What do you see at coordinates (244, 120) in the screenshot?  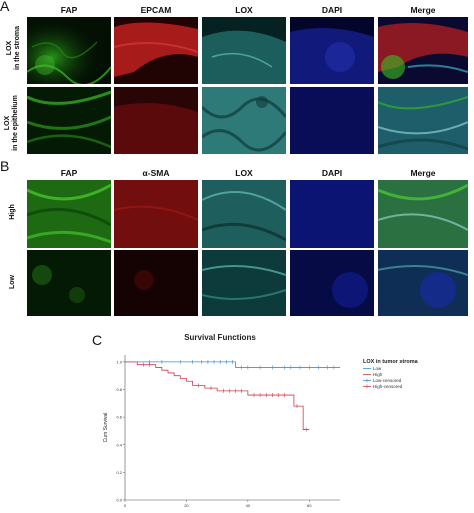 I see `panel-a-r2-lox-image` at bounding box center [244, 120].